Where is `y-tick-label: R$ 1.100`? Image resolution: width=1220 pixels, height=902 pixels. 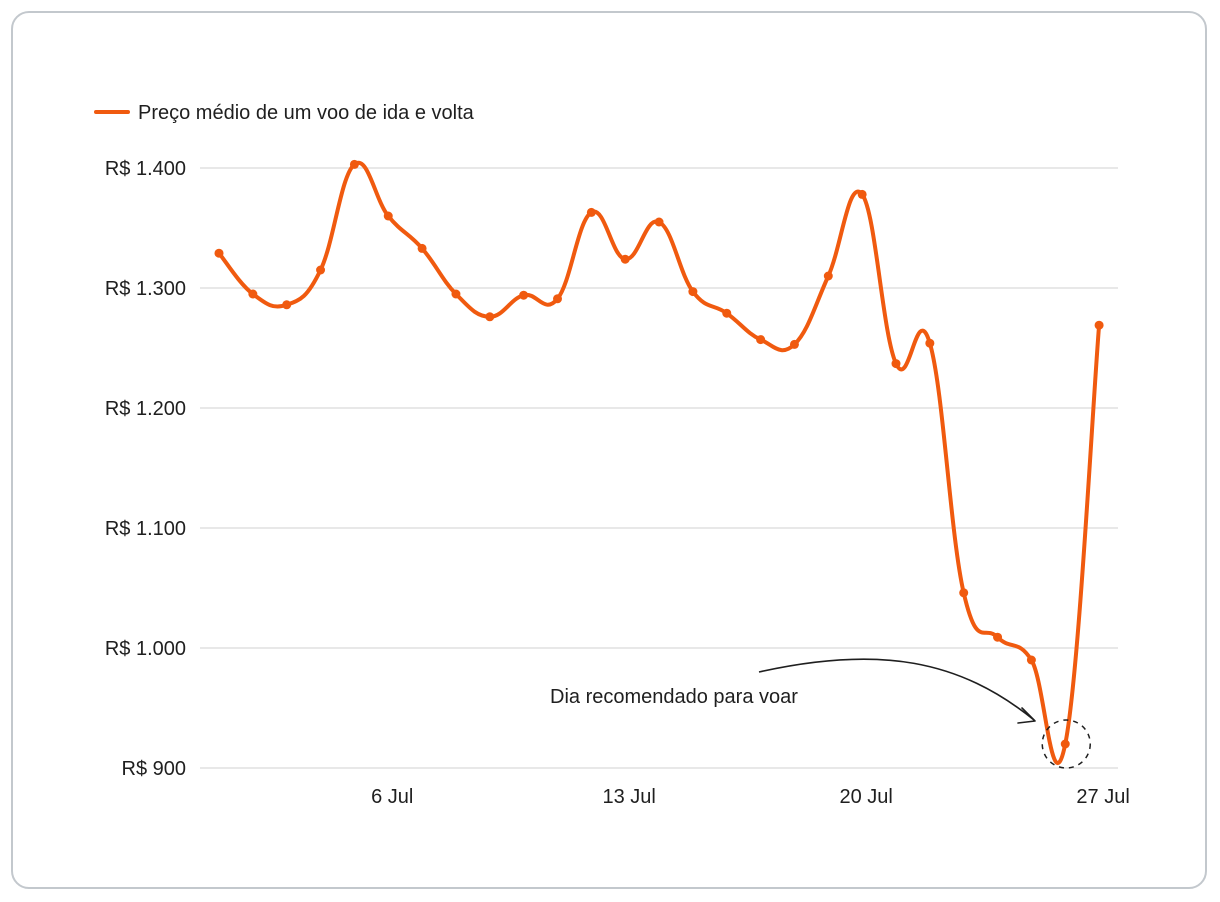
y-tick-label: R$ 1.100 is located at coordinates (145, 529).